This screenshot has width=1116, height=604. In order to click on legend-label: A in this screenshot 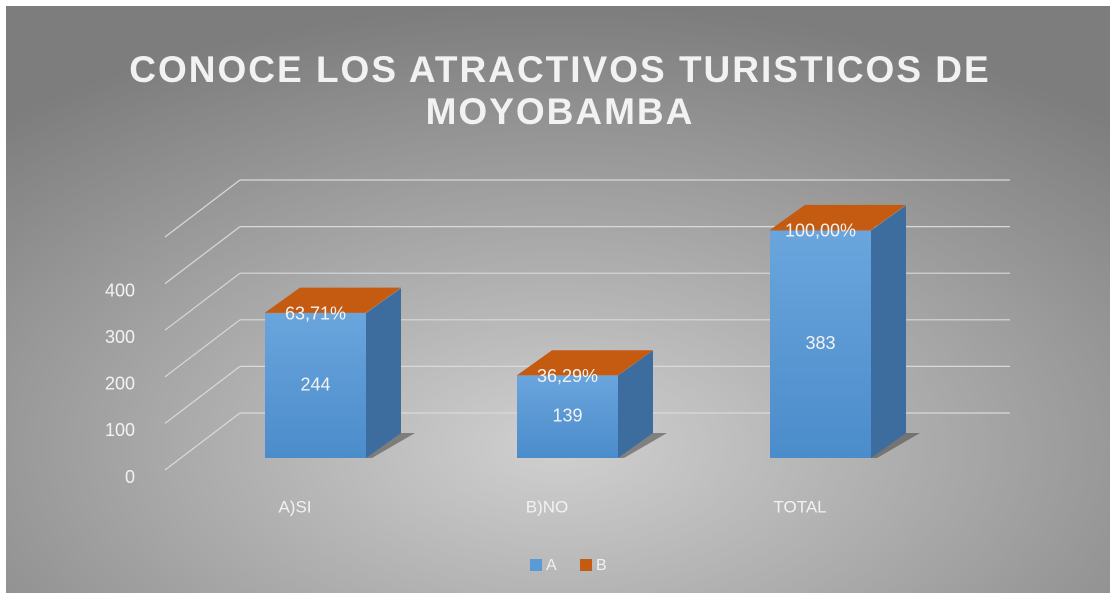, I will do `click(551, 565)`.